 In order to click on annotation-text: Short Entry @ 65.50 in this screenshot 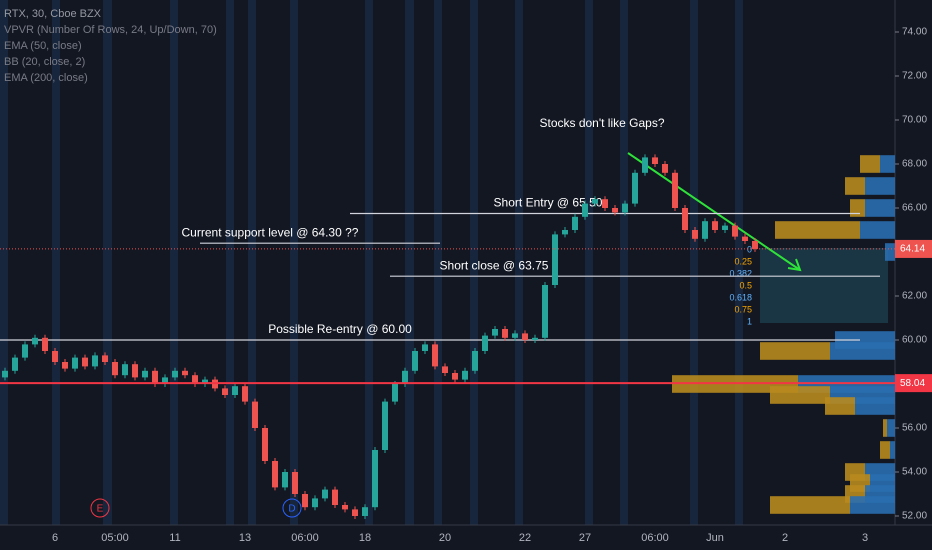, I will do `click(548, 203)`.